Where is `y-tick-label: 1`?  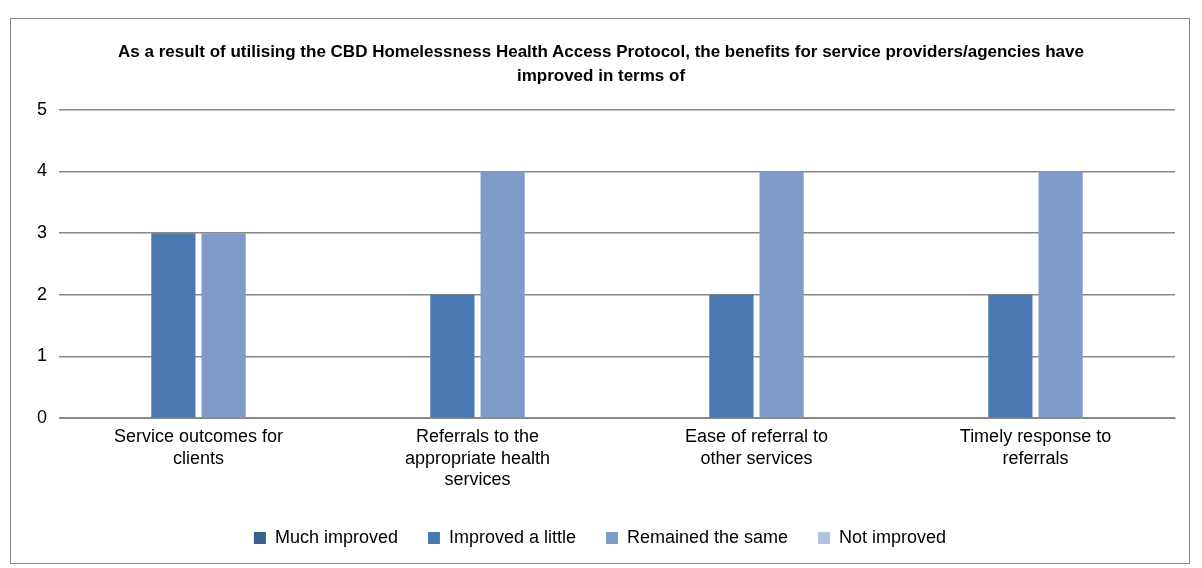
y-tick-label: 1 is located at coordinates (42, 355).